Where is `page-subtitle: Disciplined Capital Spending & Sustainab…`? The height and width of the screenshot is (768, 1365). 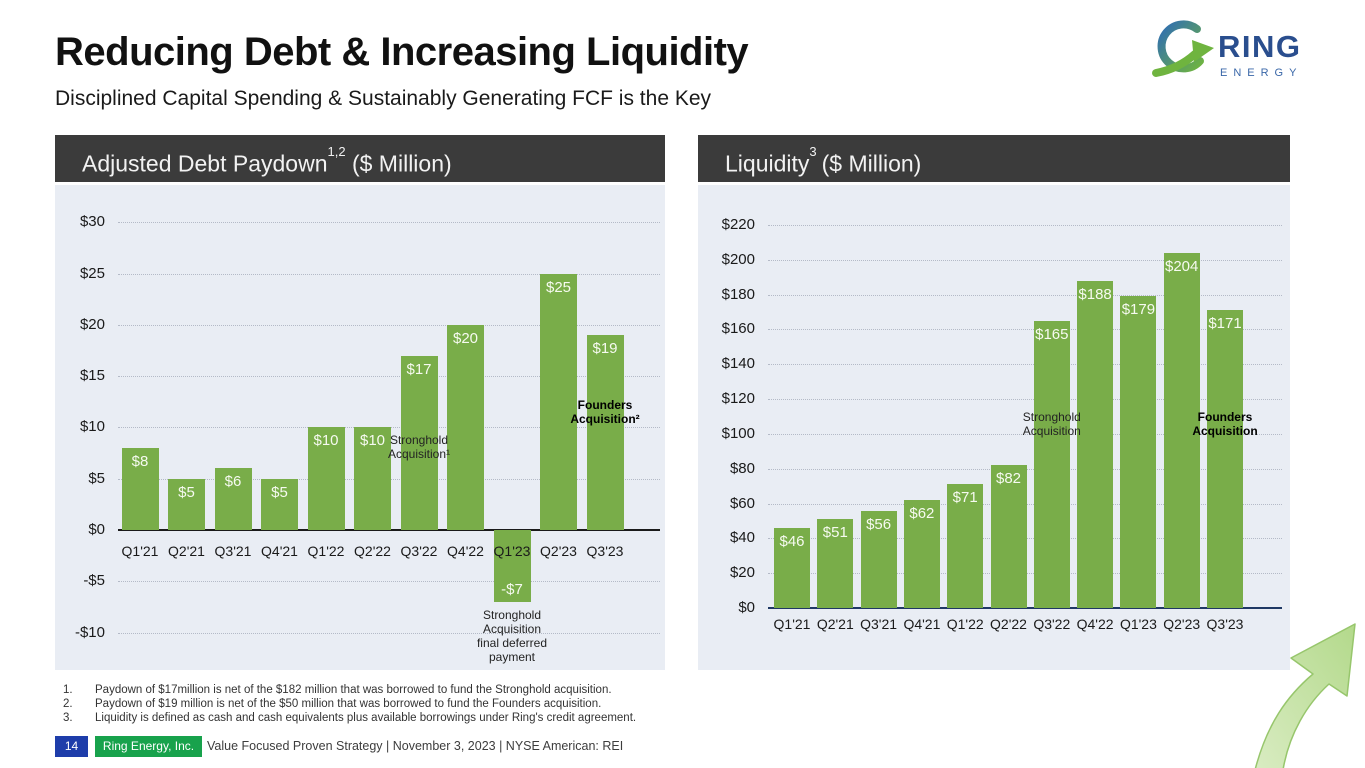 page-subtitle: Disciplined Capital Spending & Sustainab… is located at coordinates (383, 98).